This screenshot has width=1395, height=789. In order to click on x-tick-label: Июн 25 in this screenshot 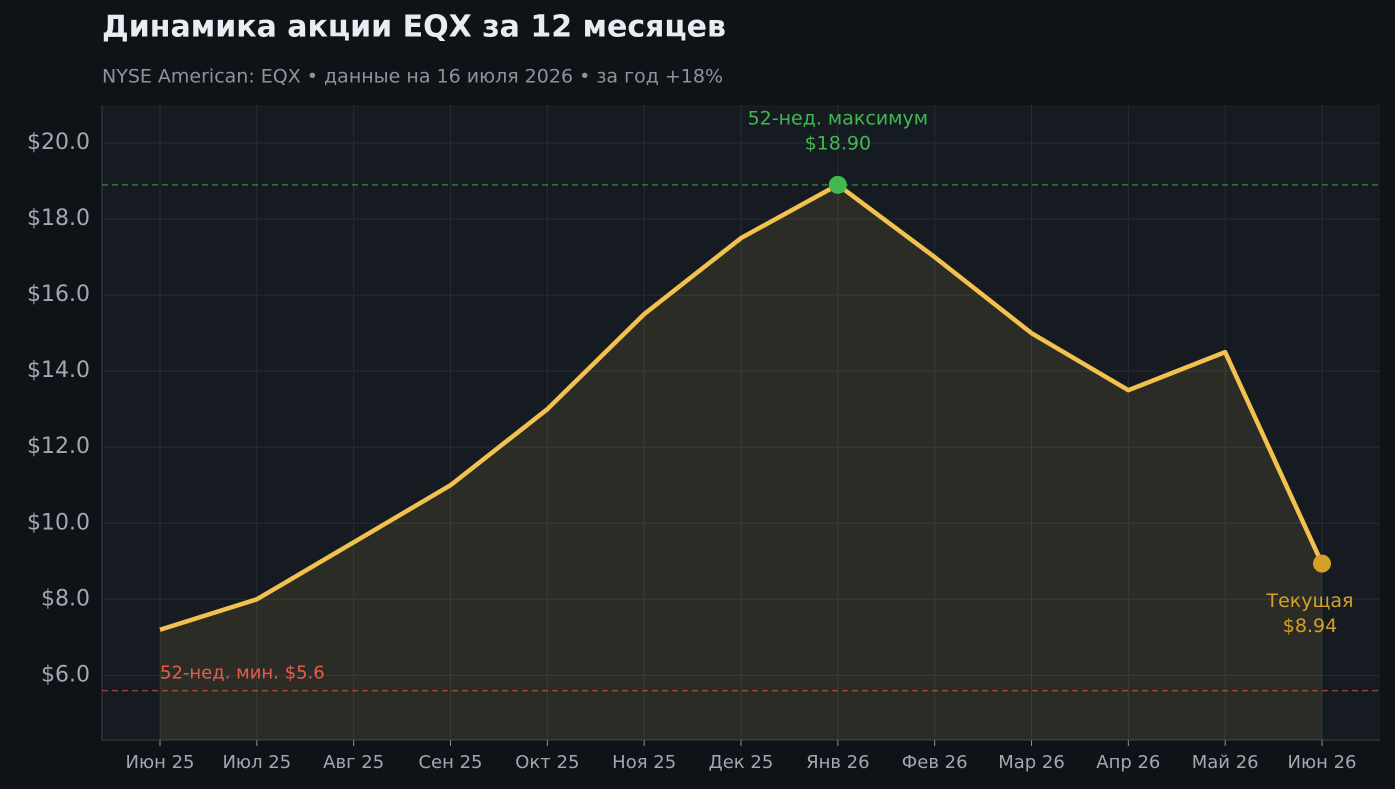, I will do `click(159, 762)`.